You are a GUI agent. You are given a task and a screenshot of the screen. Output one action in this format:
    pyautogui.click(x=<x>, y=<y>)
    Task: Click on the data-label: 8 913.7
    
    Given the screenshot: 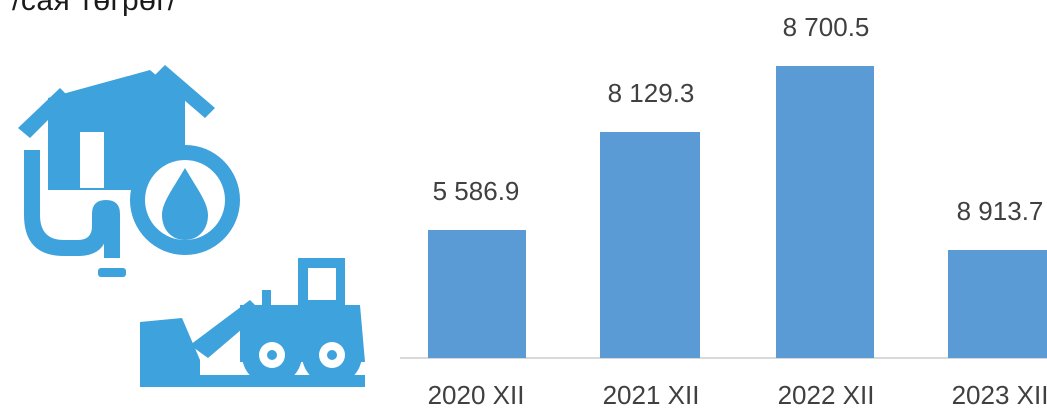 What is the action you would take?
    pyautogui.click(x=1000, y=211)
    